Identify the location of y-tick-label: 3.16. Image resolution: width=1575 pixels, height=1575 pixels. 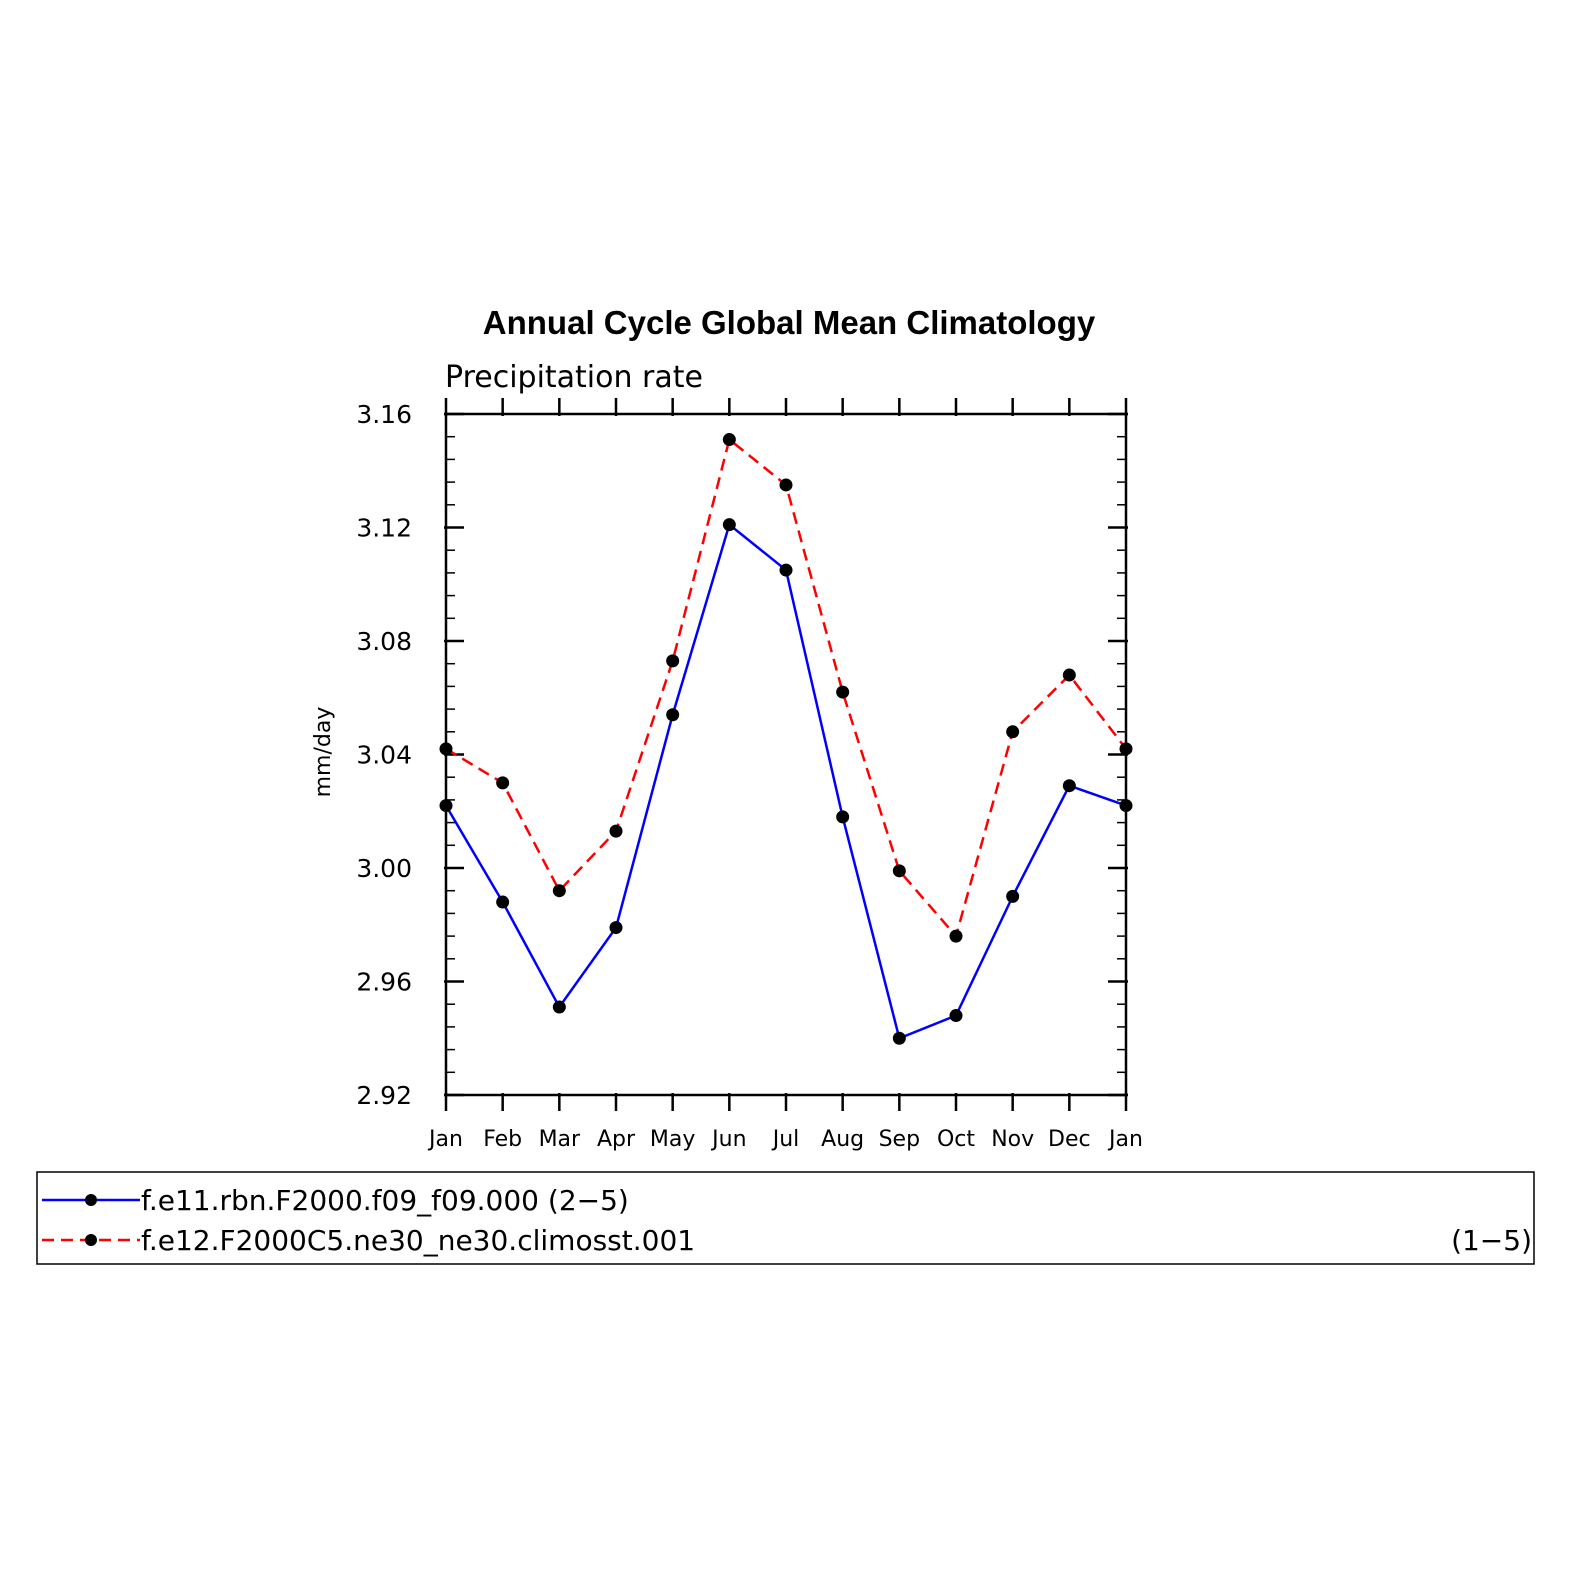
(384, 414).